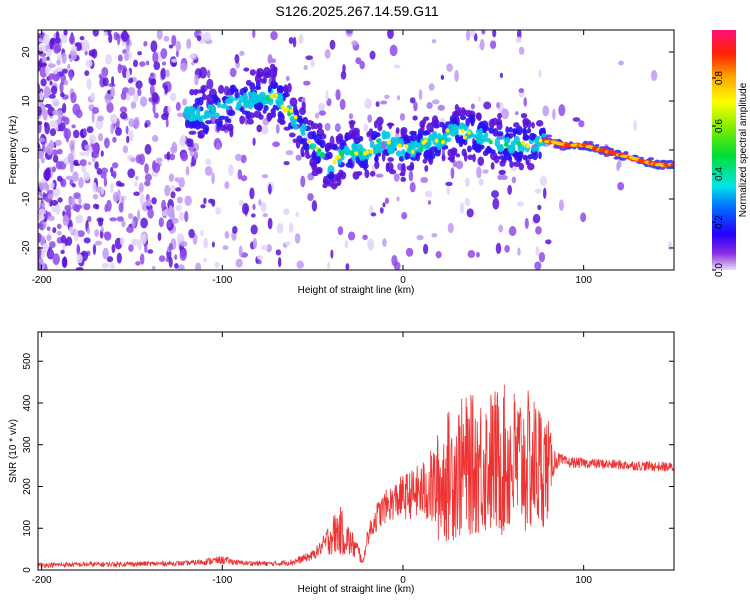 The image size is (750, 600). I want to click on spectrogram-y-tick-label: 20, so click(26, 52).